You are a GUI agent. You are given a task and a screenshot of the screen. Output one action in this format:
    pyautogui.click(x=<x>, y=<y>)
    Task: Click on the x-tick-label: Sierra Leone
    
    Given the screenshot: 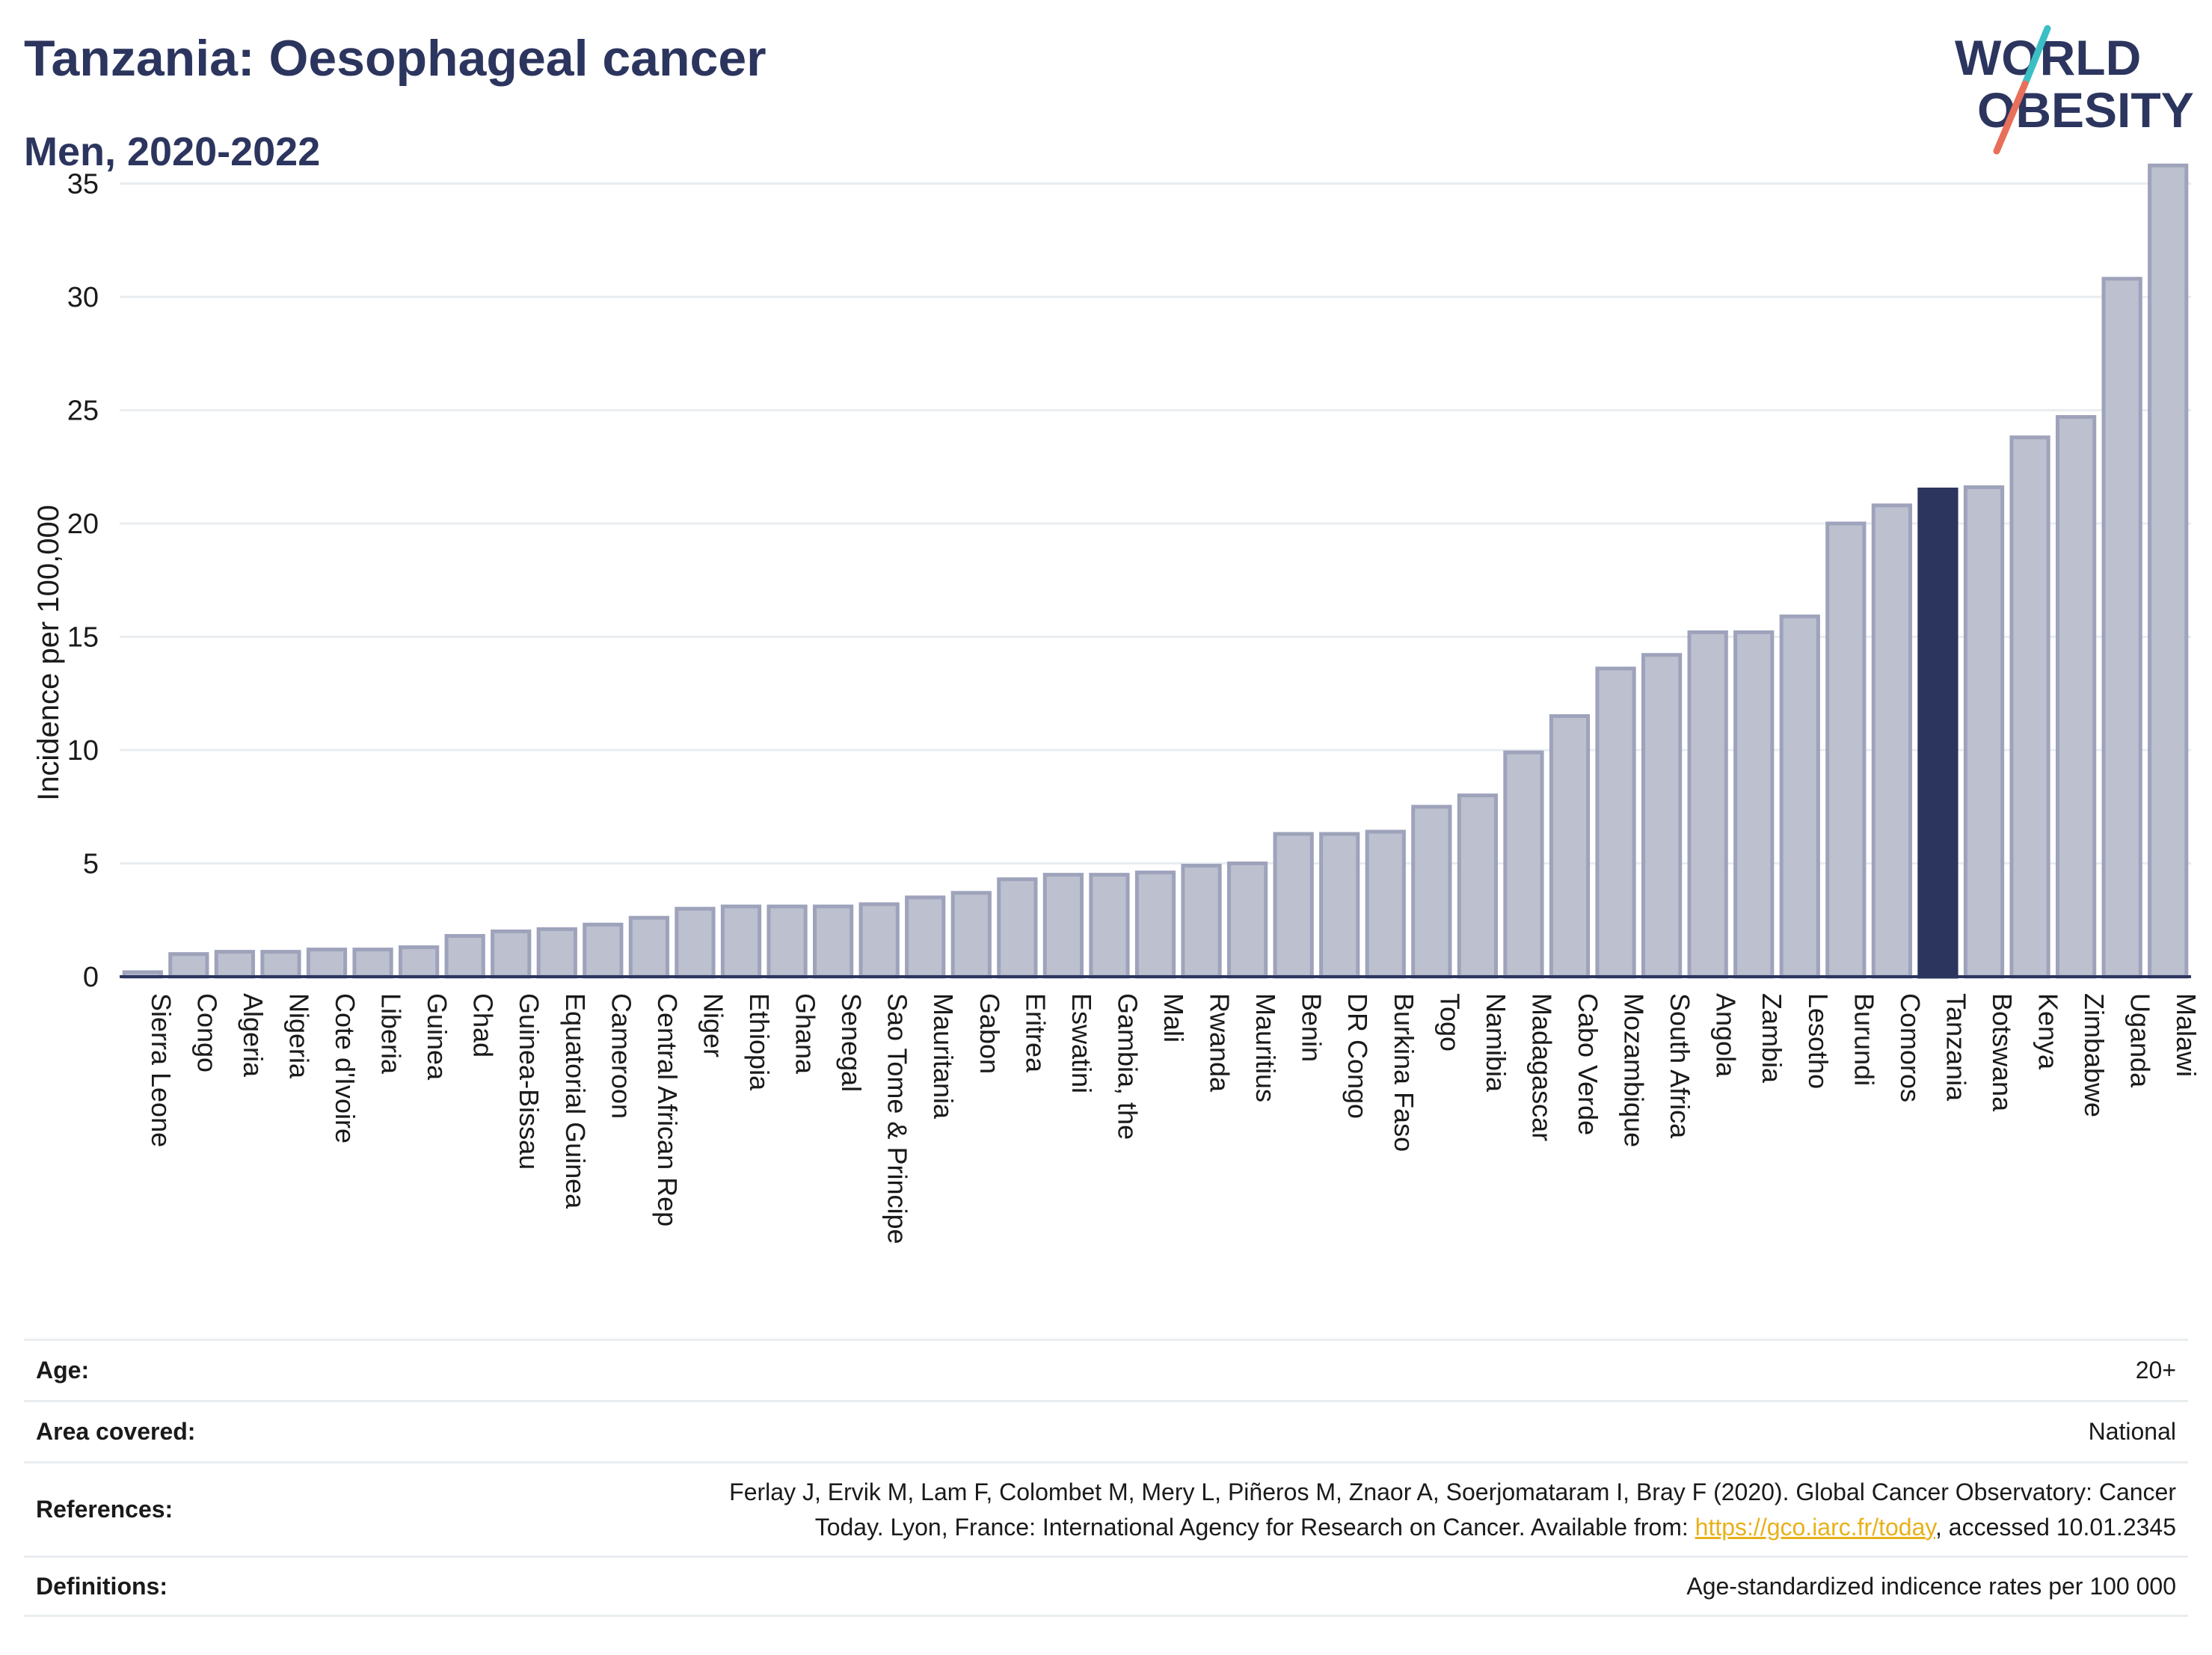 What is the action you would take?
    pyautogui.click(x=161, y=1070)
    